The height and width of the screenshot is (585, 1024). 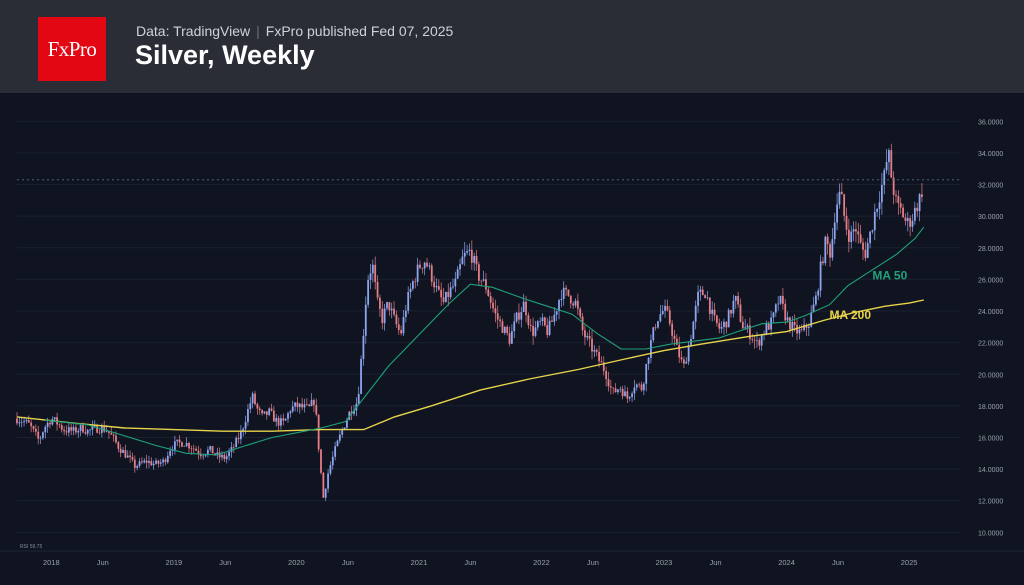 What do you see at coordinates (296, 562) in the screenshot?
I see `x-tick-label: 2020` at bounding box center [296, 562].